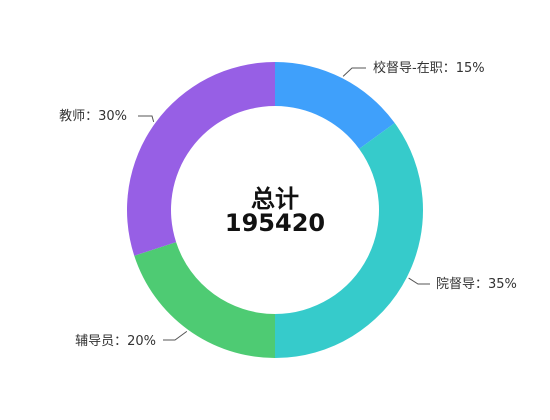 This screenshot has height=420, width=550. I want to click on slice-label-4: 教师：30%, so click(93, 116).